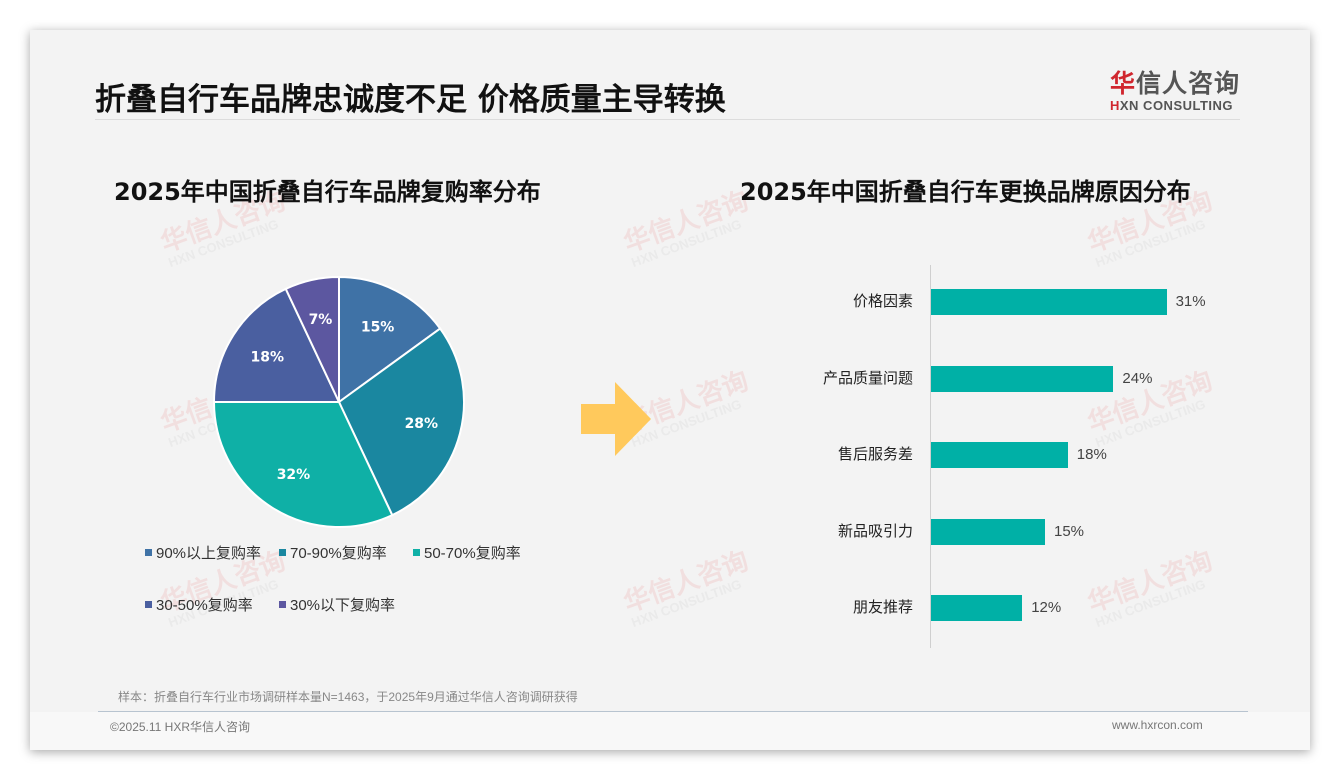 The image size is (1340, 780). Describe the element at coordinates (616, 419) in the screenshot. I see `arrow-right-icon` at that location.